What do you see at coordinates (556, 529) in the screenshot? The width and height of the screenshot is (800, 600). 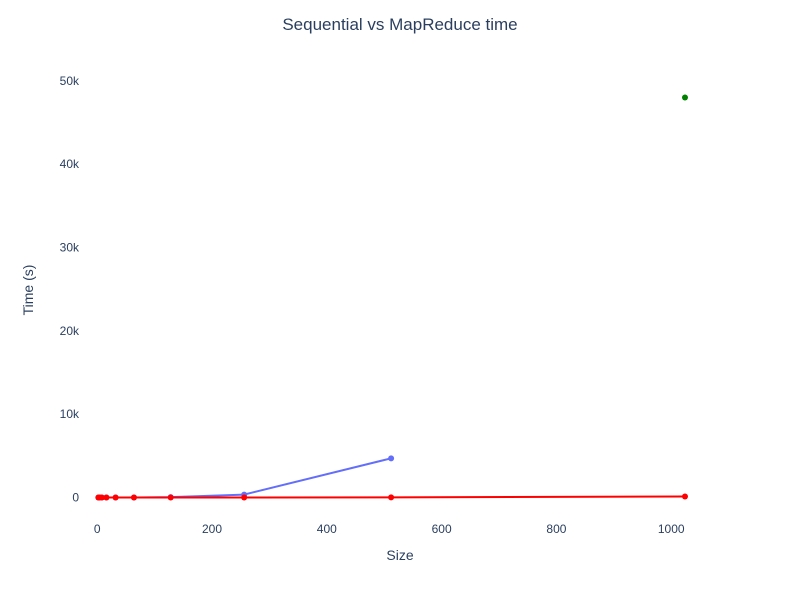 I see `x-tick-label: 800` at bounding box center [556, 529].